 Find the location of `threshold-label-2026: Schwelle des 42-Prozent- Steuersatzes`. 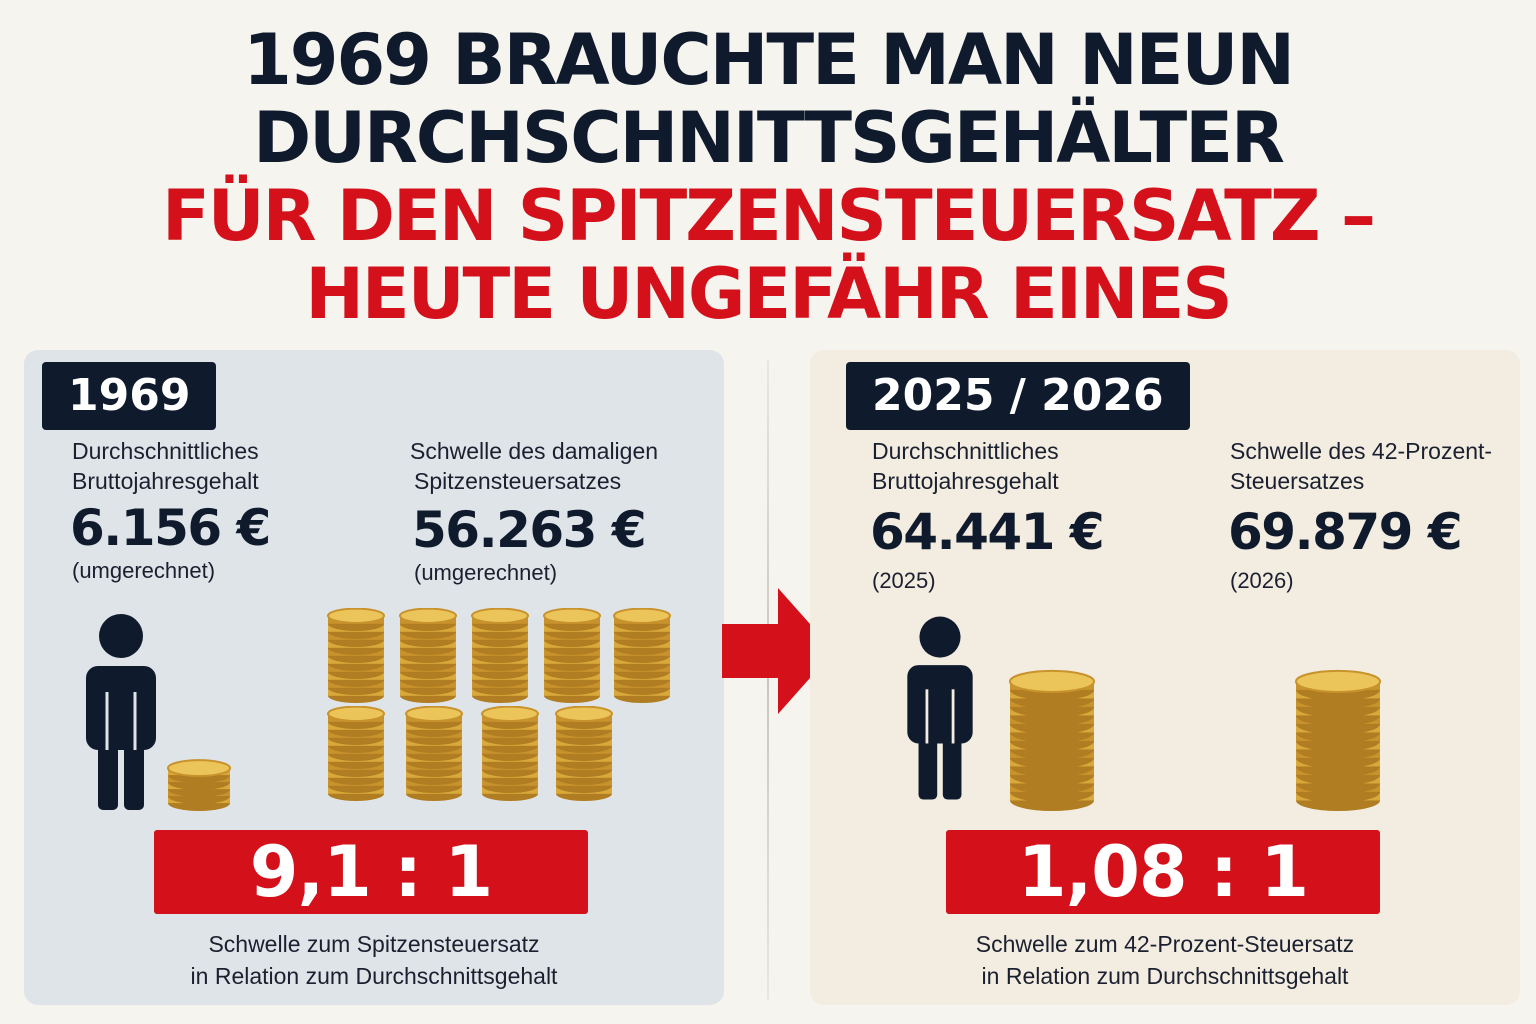

threshold-label-2026: Schwelle des 42-Prozent- Steuersatzes is located at coordinates (1361, 466).